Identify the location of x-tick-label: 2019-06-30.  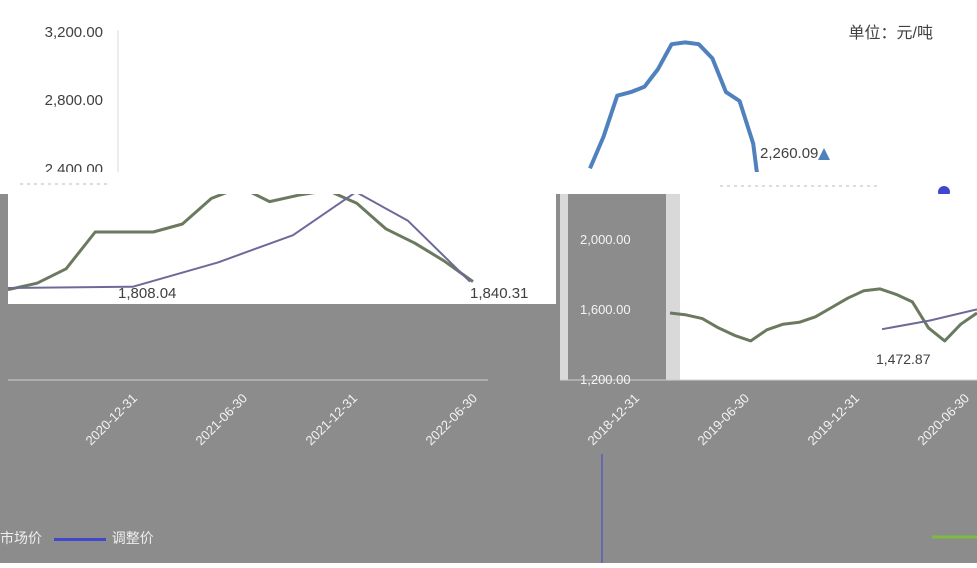
(723, 420).